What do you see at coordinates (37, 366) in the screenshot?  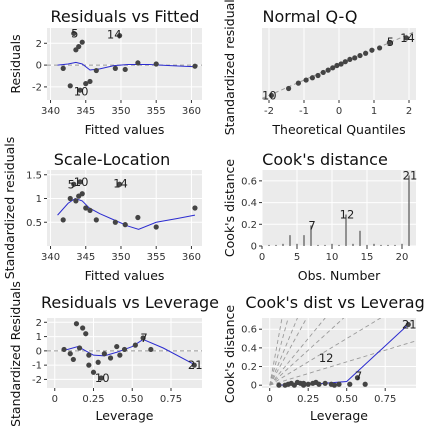 I see `y-tick-label: -1` at bounding box center [37, 366].